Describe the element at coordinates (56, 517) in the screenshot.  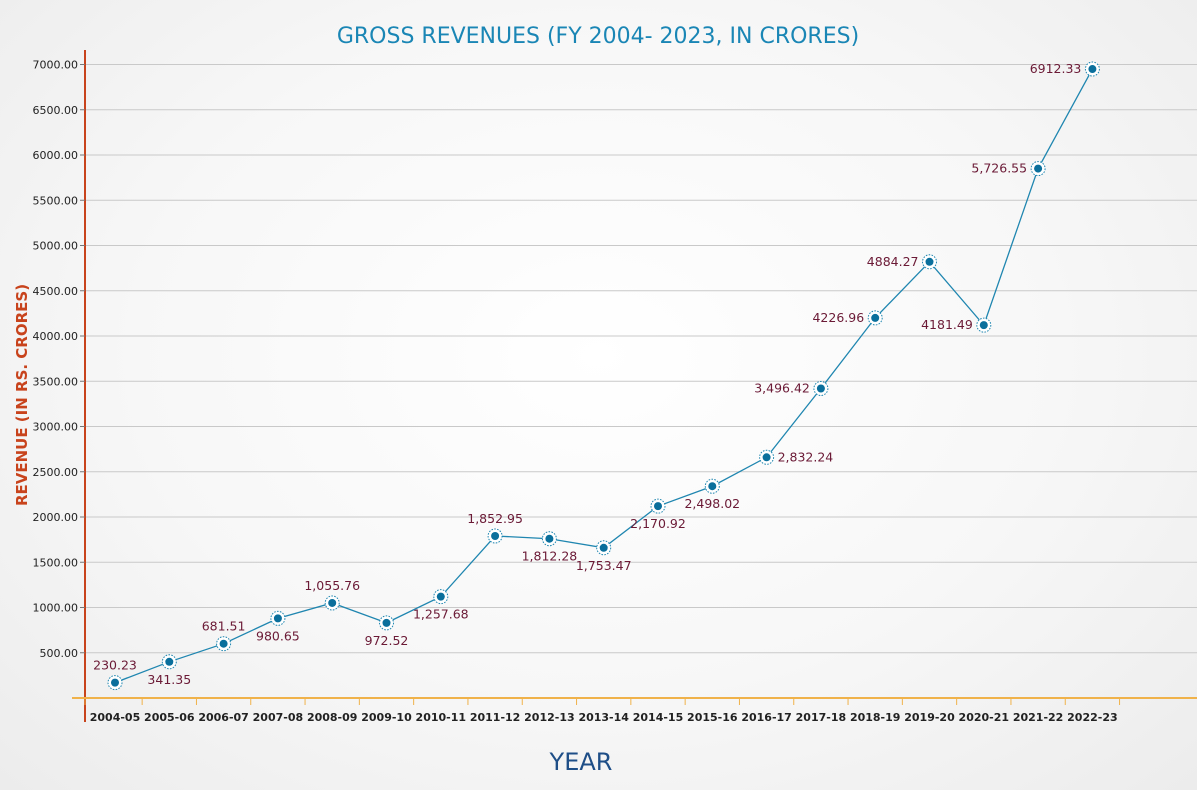
I see `y-tick-label: 2000.00` at that location.